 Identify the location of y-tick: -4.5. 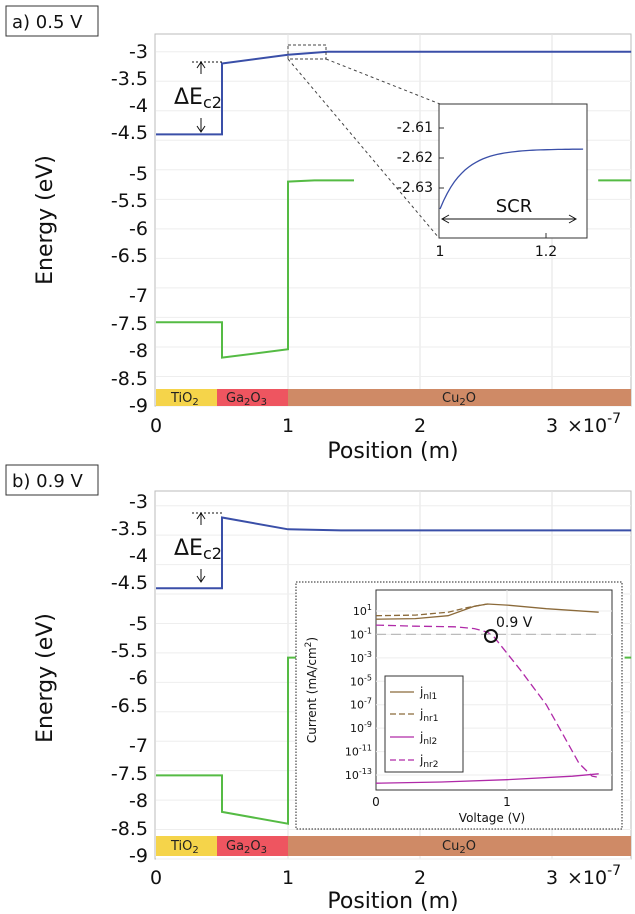
(129, 133).